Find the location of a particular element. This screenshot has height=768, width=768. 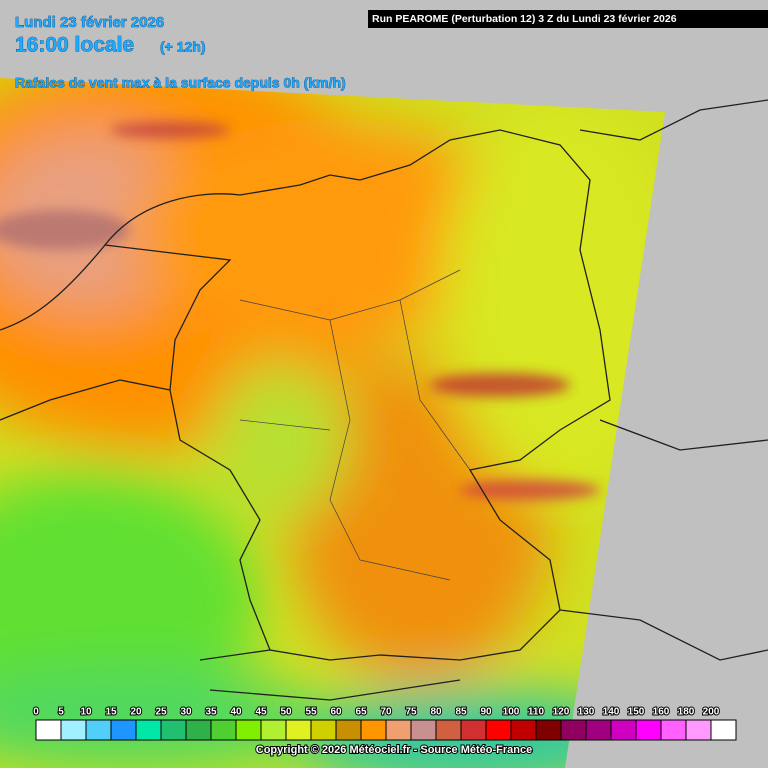

regional-borders is located at coordinates (355, 425).